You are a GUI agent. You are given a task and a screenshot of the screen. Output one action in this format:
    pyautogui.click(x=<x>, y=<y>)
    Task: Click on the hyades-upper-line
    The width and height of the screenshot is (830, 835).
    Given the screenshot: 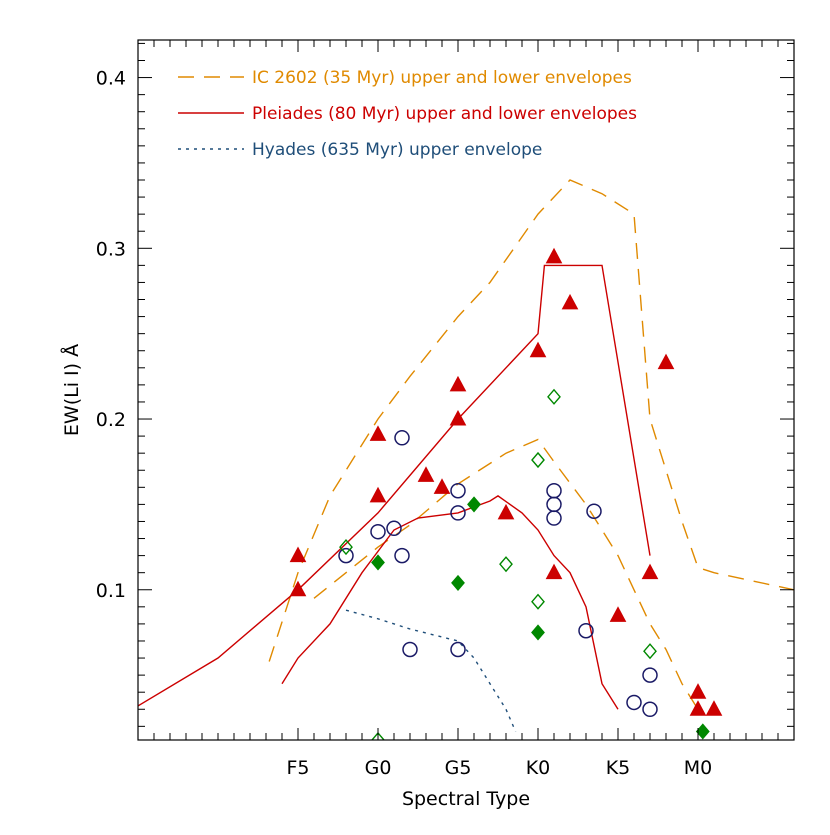 What is the action you would take?
    pyautogui.click(x=431, y=670)
    